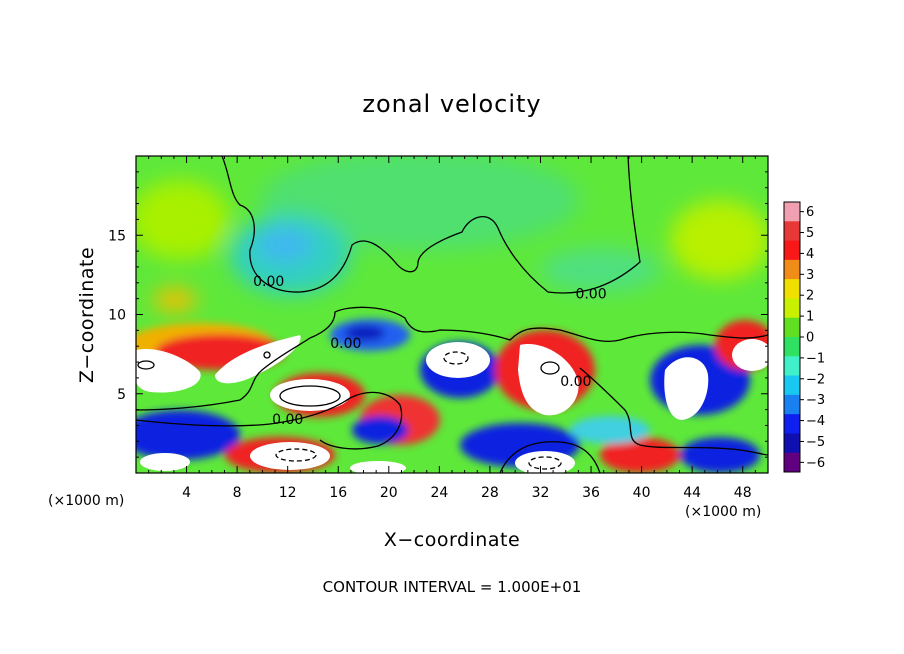  I want to click on x-tick-label: 12, so click(288, 493).